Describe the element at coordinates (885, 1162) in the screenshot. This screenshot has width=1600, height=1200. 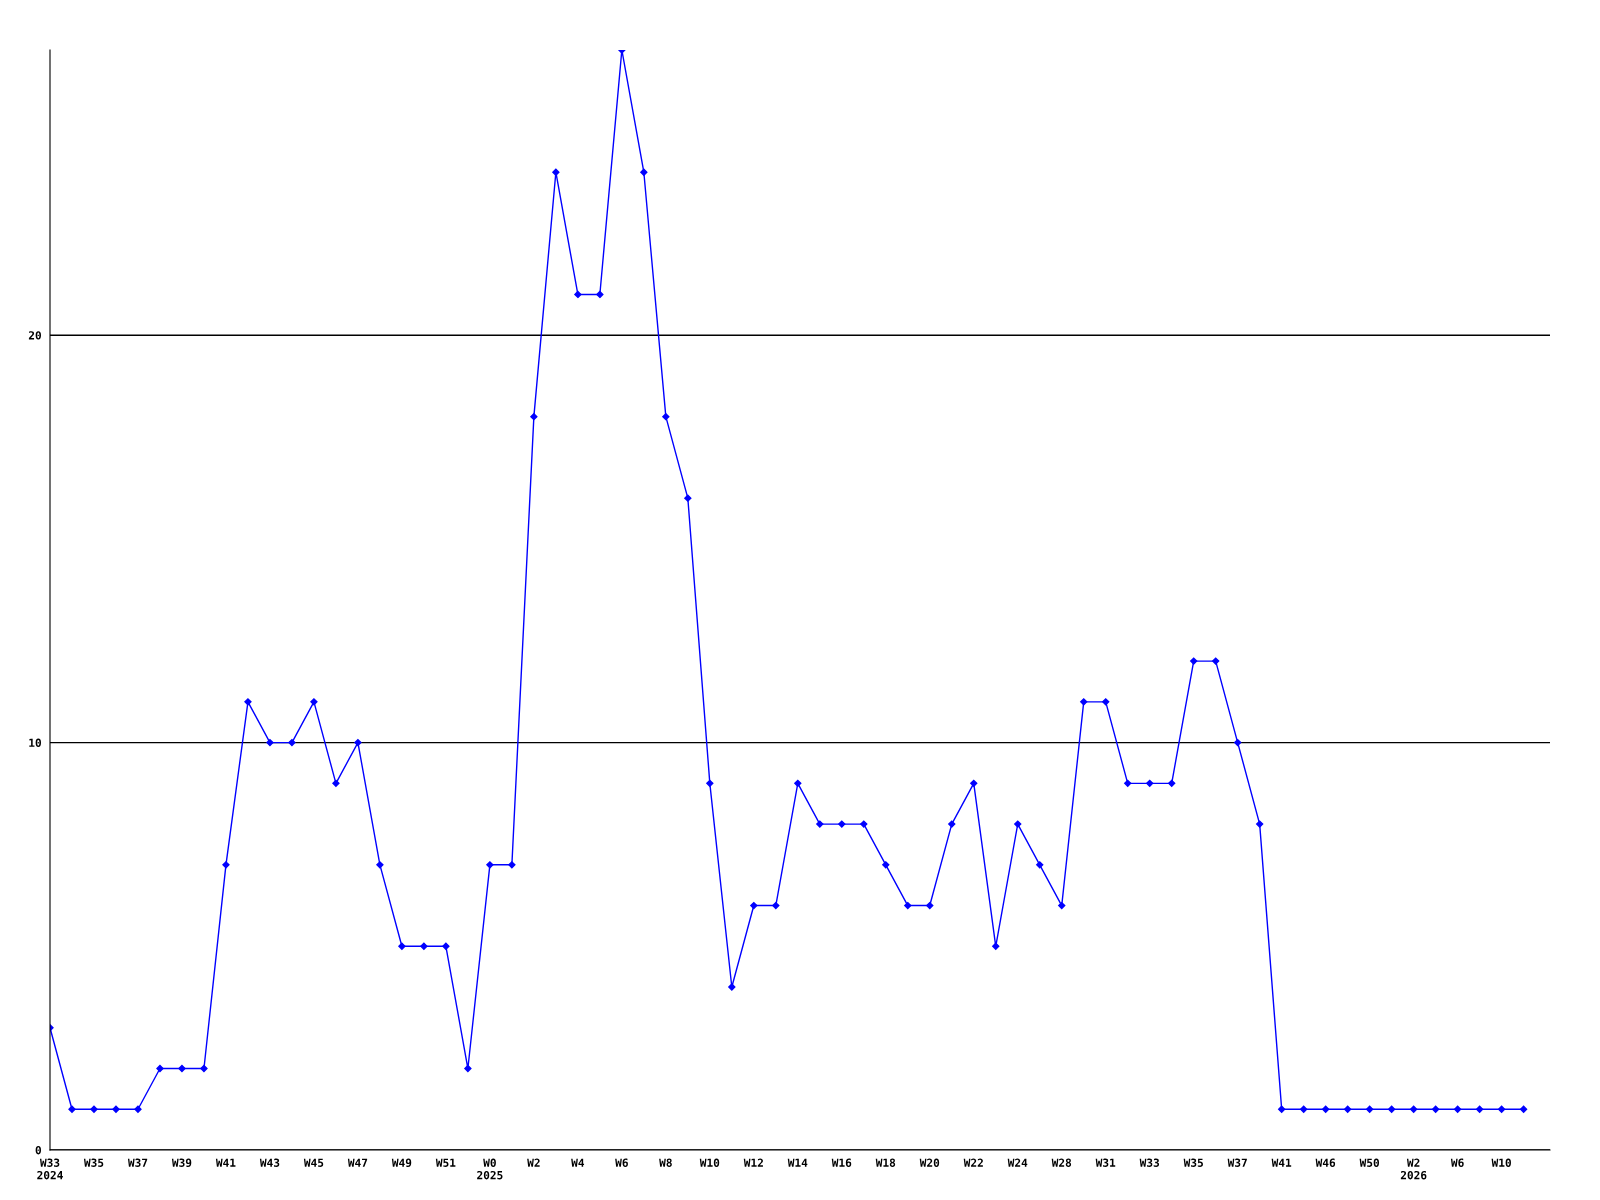
I see `x-tick-label: W18` at that location.